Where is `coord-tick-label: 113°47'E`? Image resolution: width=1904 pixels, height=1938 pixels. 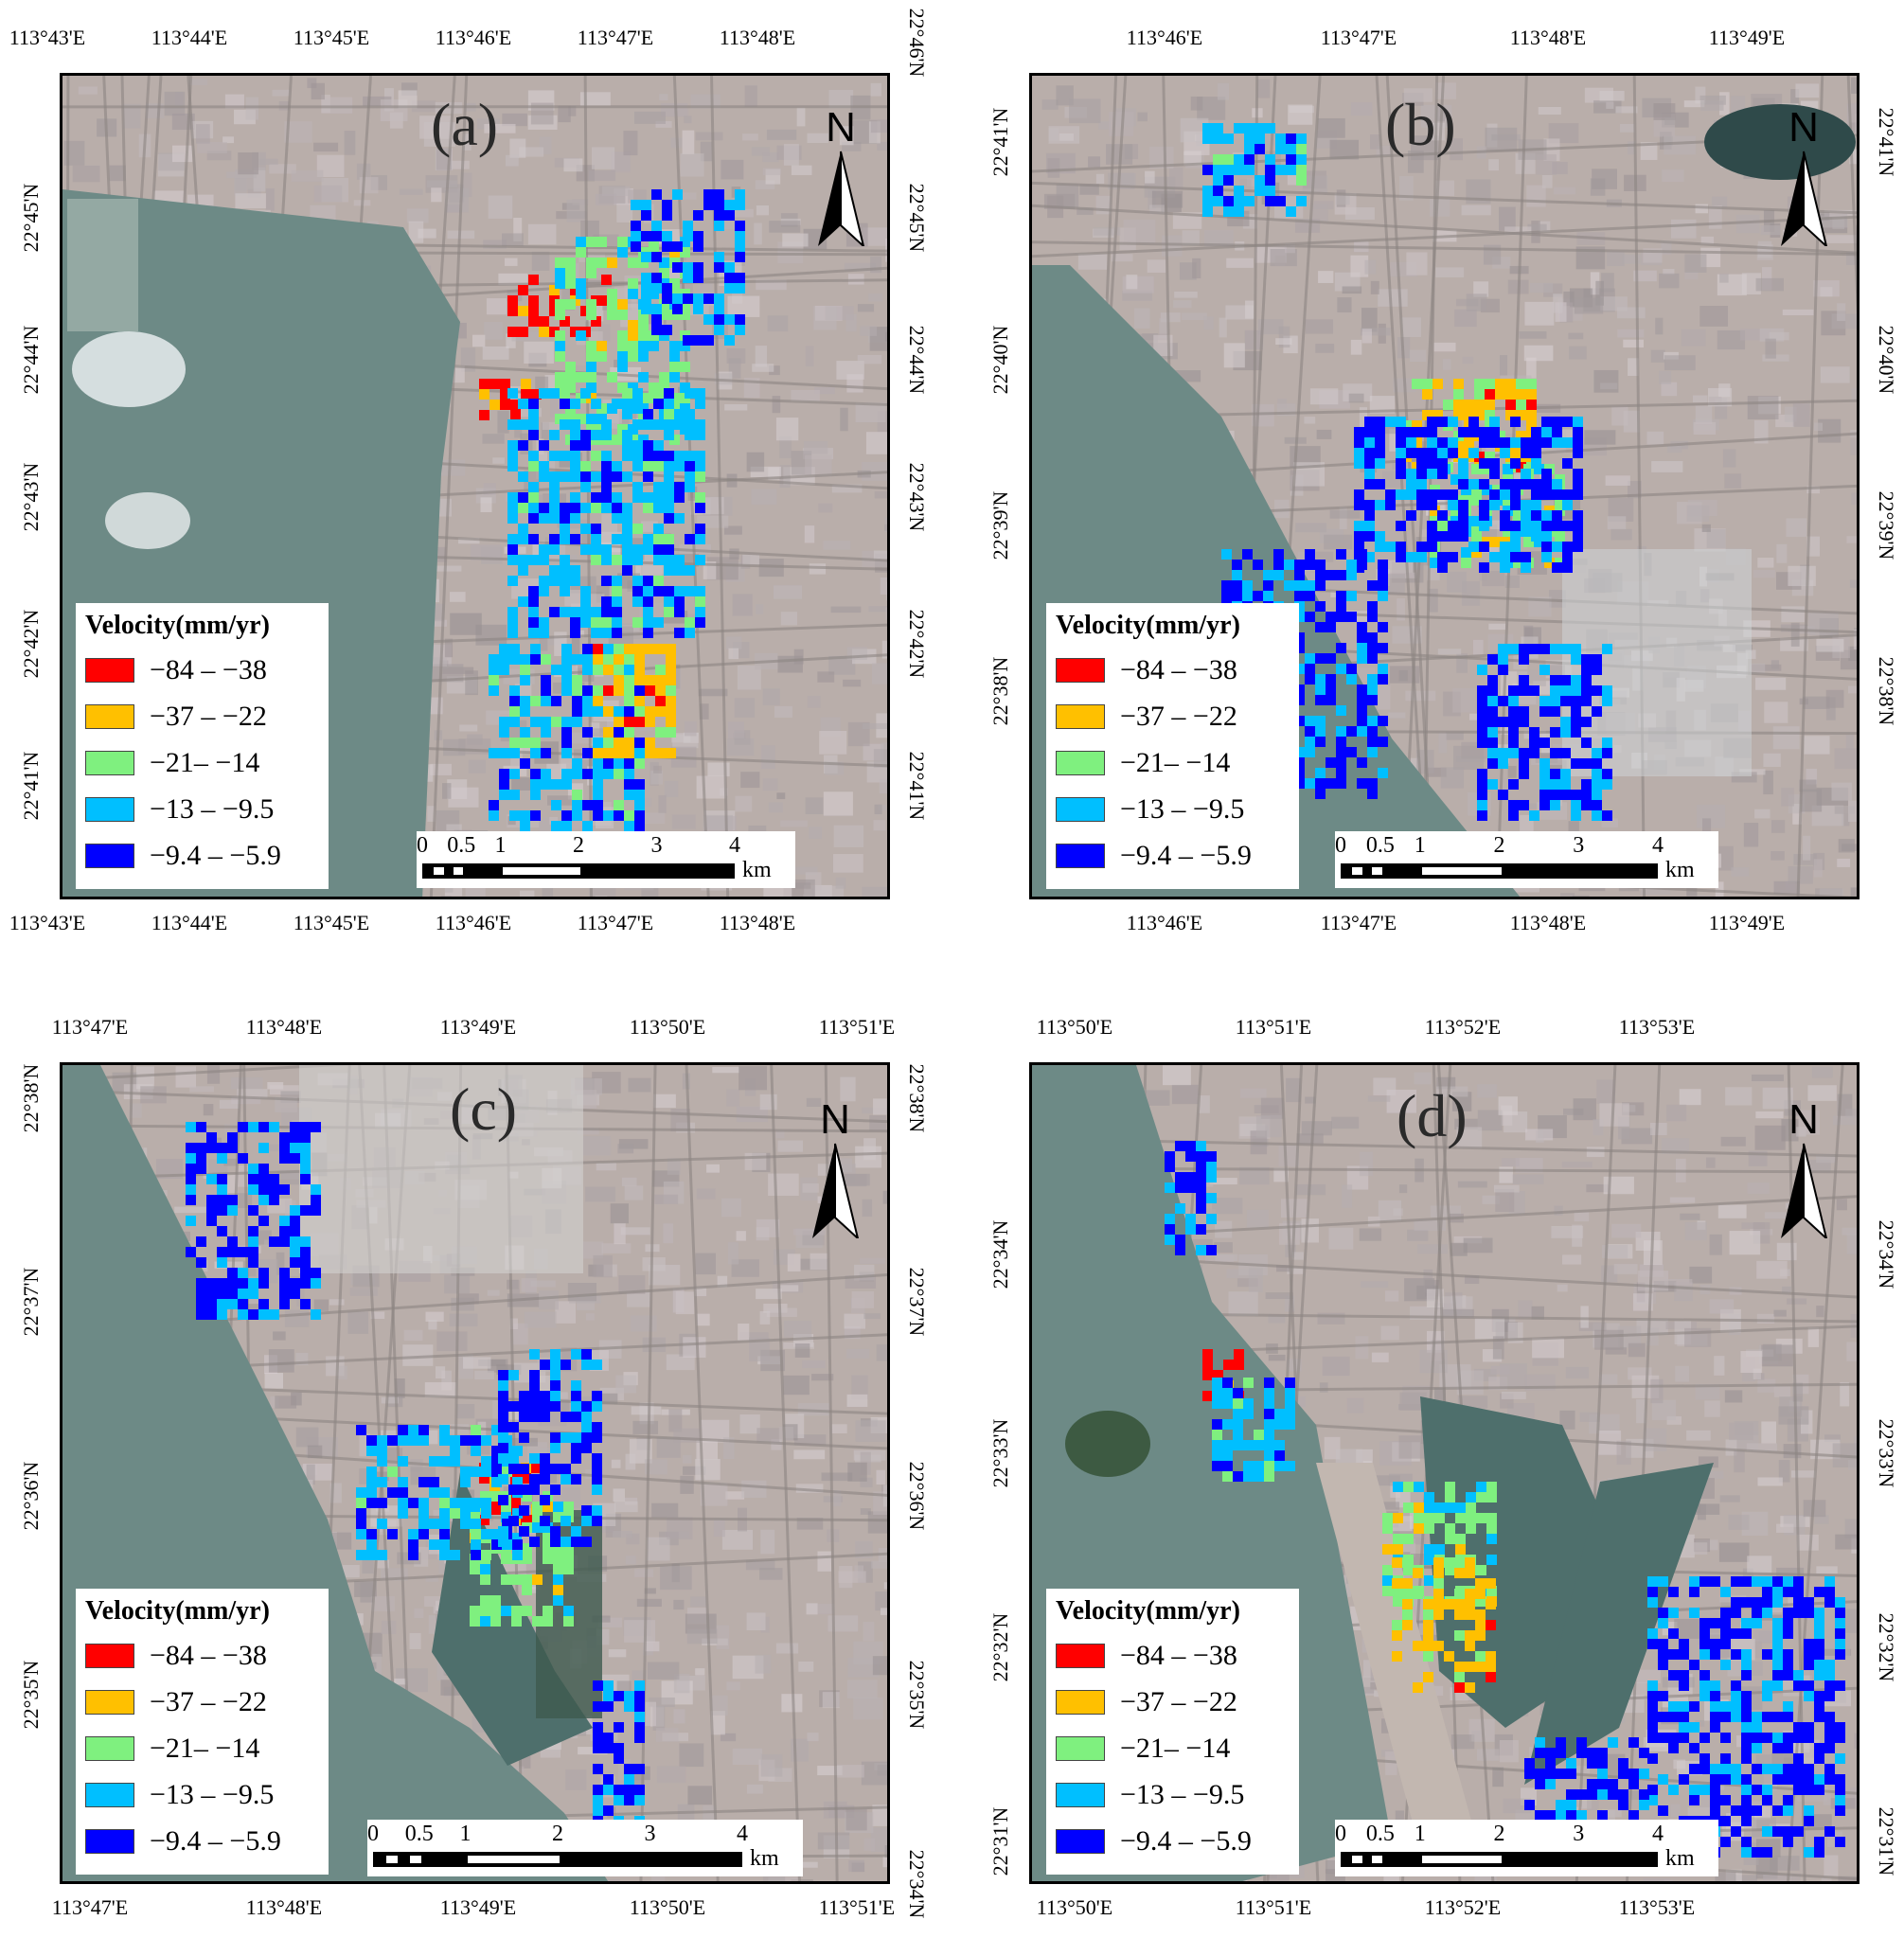 coord-tick-label: 113°47'E is located at coordinates (615, 37).